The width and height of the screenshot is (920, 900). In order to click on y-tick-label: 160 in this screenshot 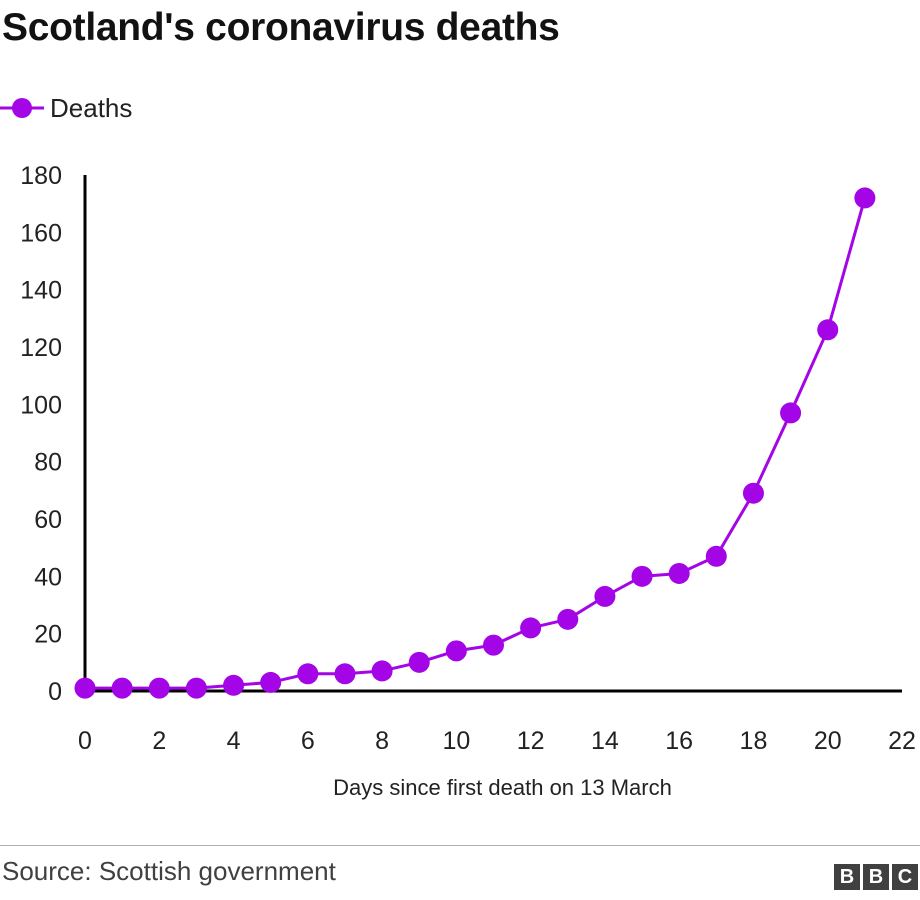, I will do `click(41, 233)`.